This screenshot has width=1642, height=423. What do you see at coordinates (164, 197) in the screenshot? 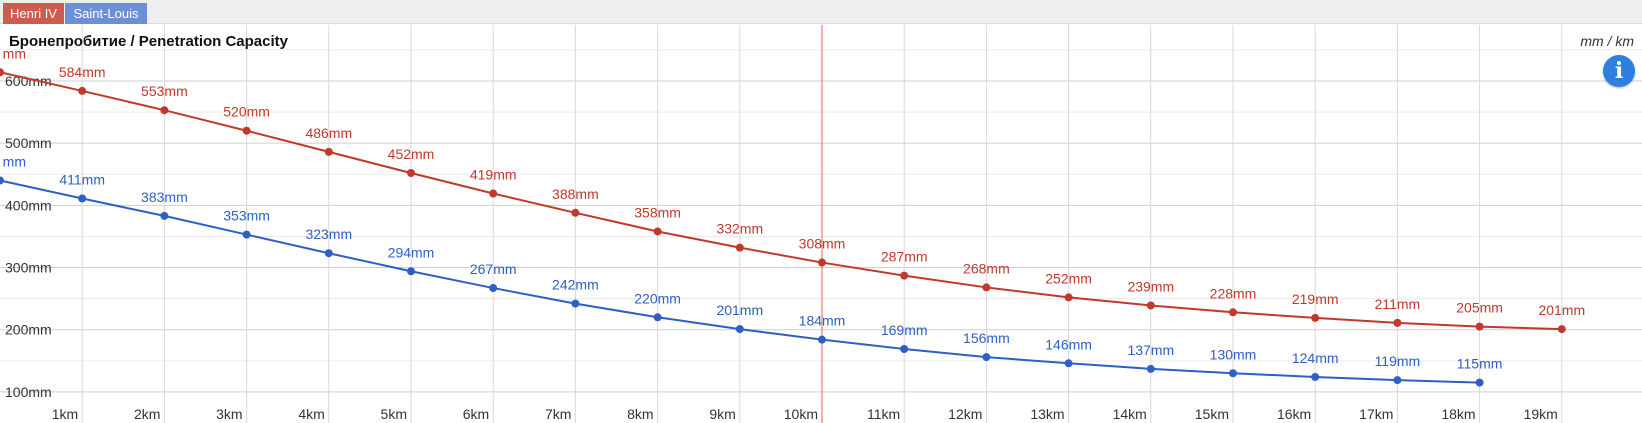
I see `data-label: 383mm` at bounding box center [164, 197].